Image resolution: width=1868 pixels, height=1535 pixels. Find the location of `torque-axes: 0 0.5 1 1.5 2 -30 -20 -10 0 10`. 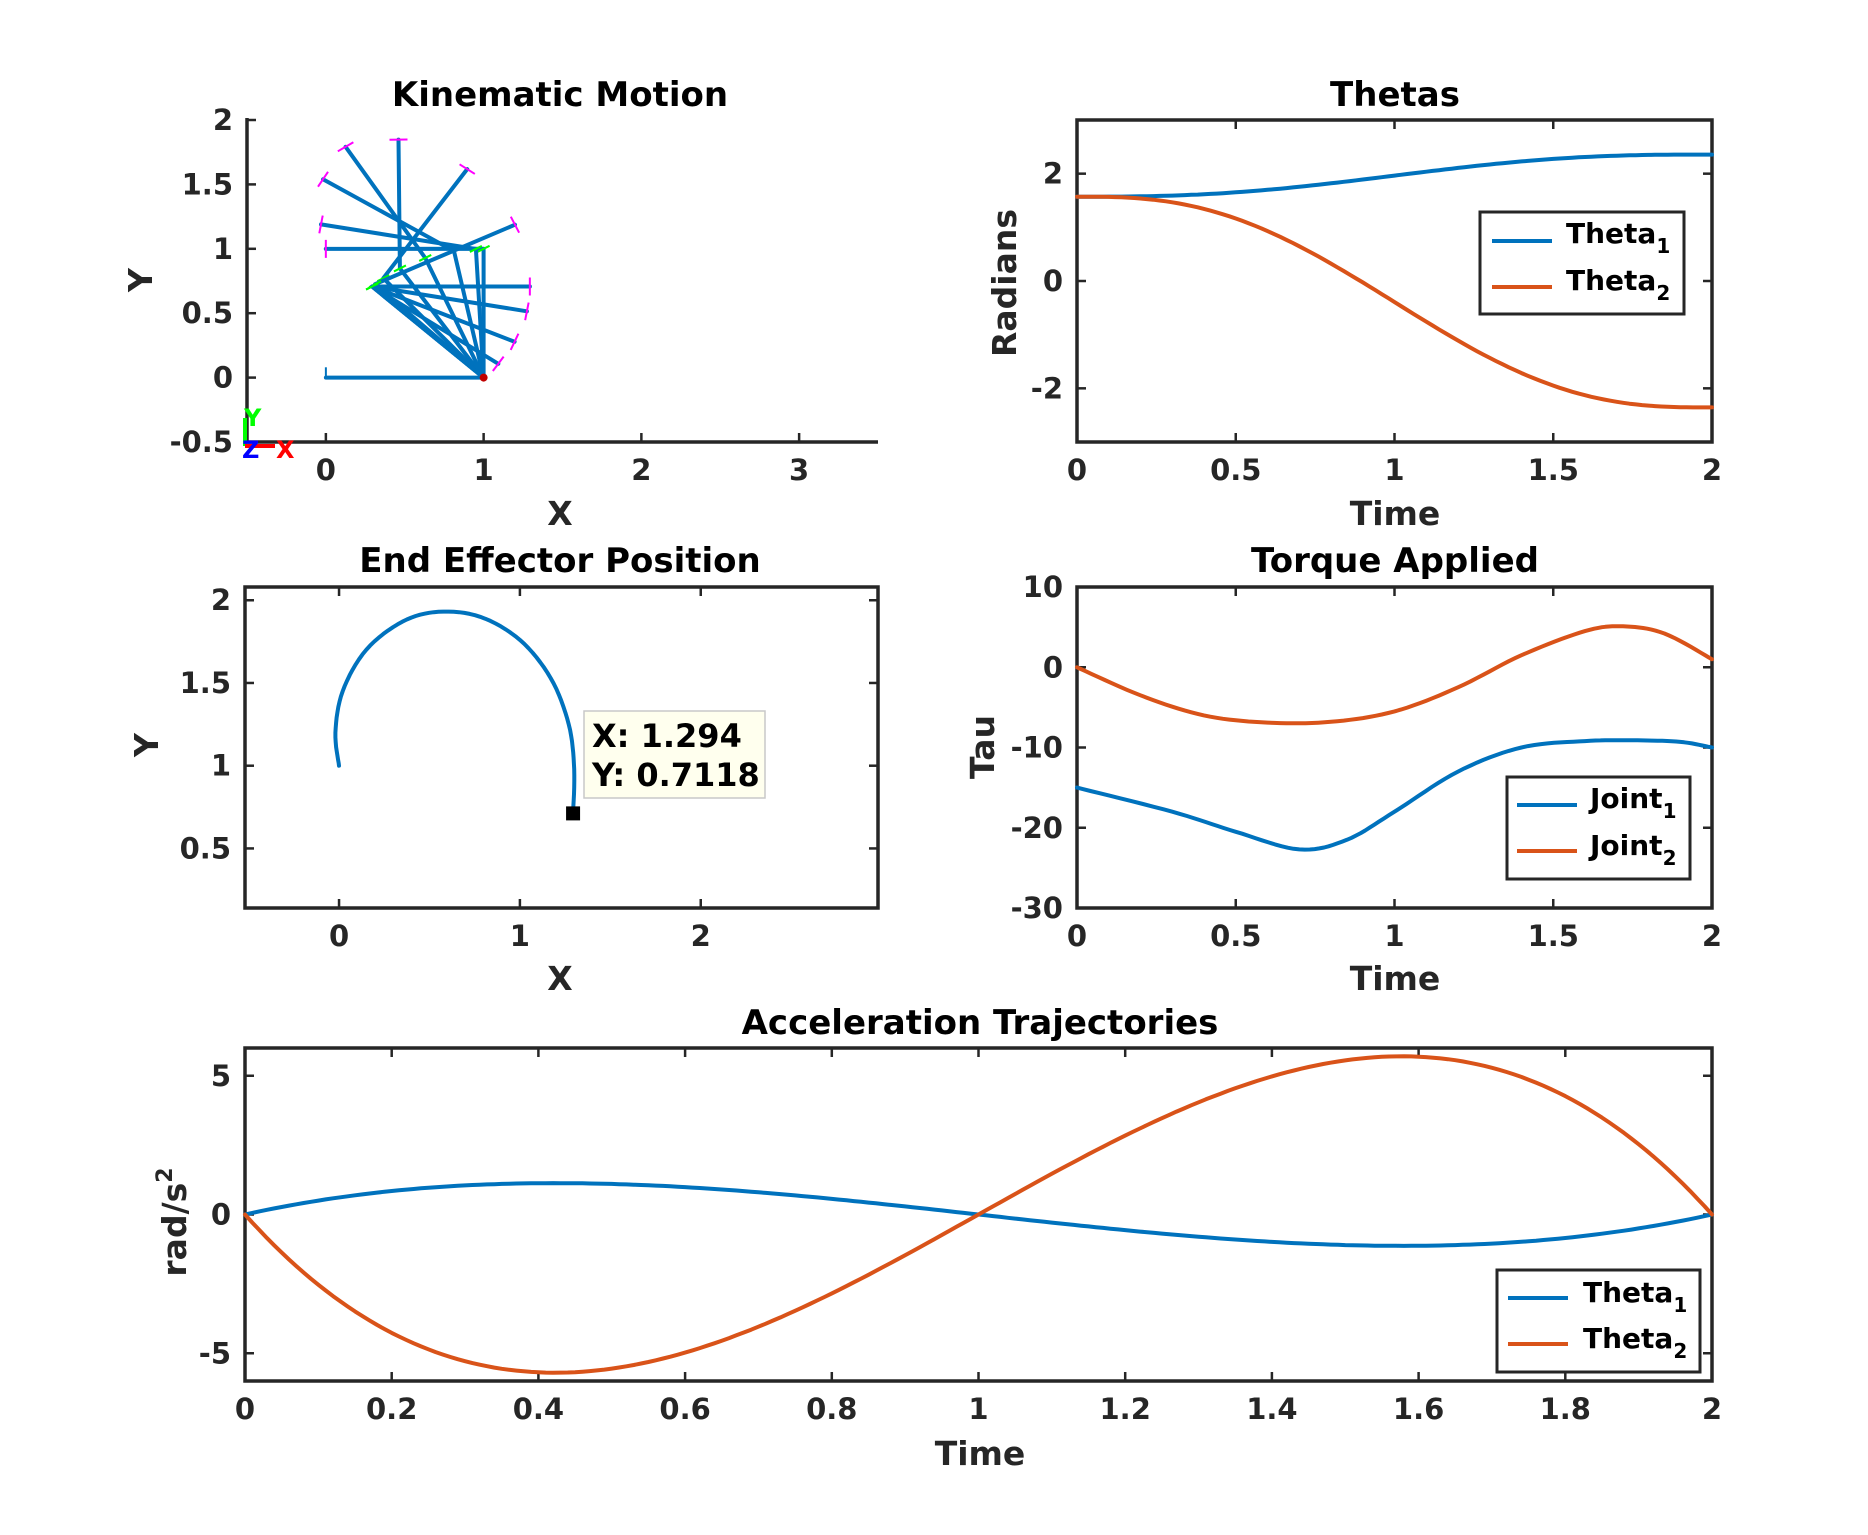

torque-axes: 0 0.5 1 1.5 2 -30 -20 -10 0 10 is located at coordinates (1367, 761).